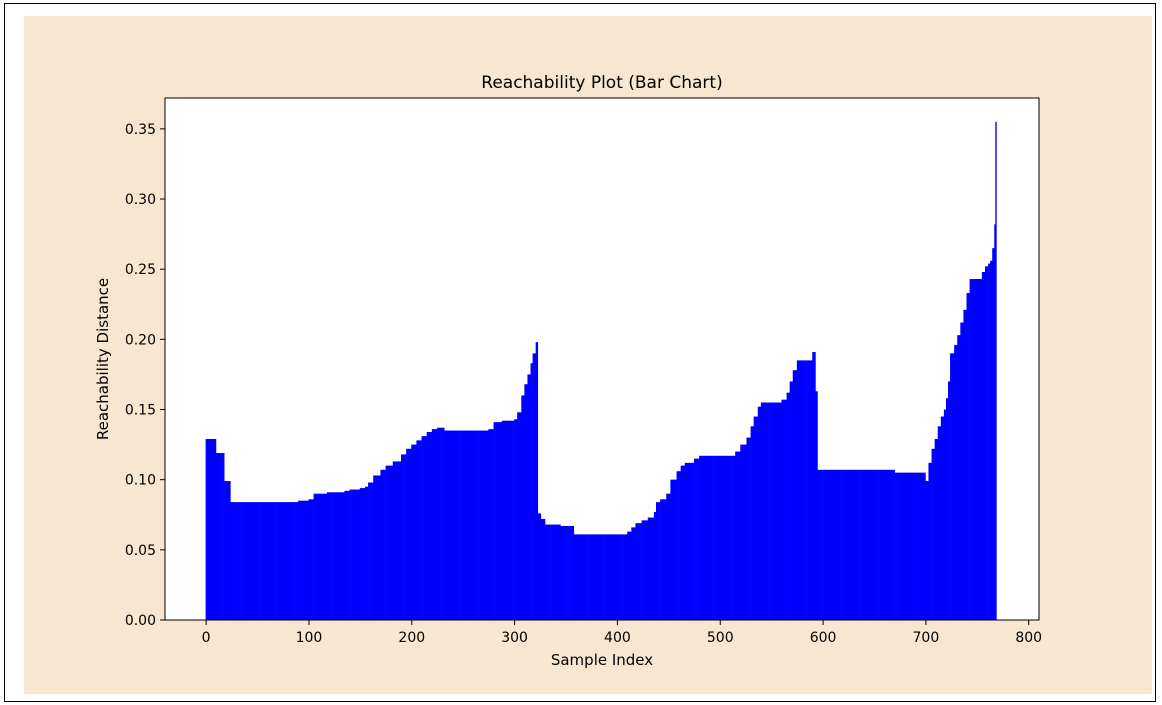 The width and height of the screenshot is (1162, 705). I want to click on y-axis-label: Reachability Distance, so click(103, 359).